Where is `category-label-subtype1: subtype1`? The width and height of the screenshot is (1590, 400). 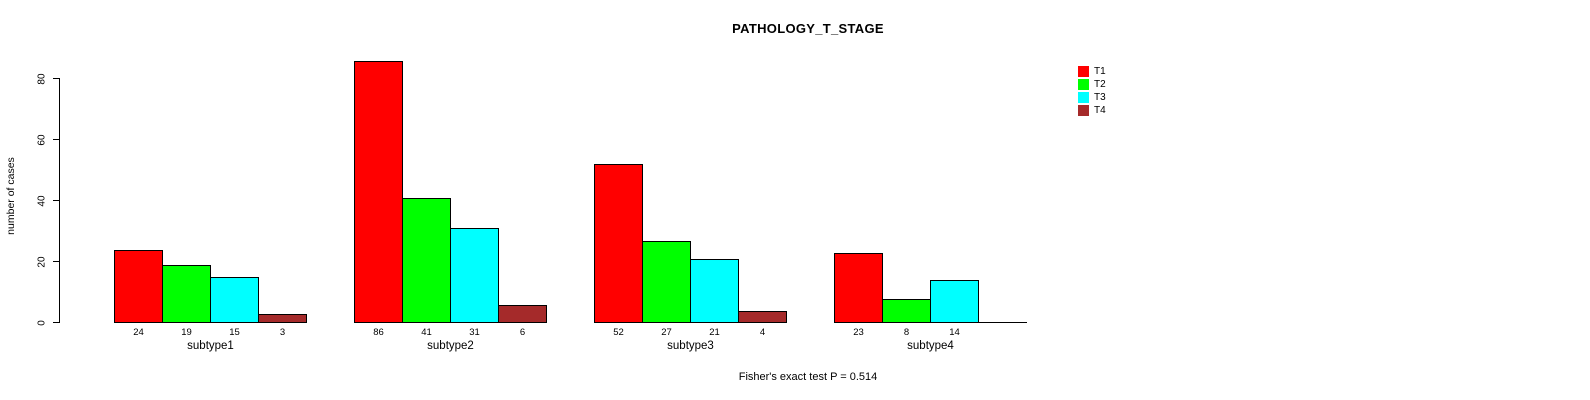
category-label-subtype1: subtype1 is located at coordinates (210, 346).